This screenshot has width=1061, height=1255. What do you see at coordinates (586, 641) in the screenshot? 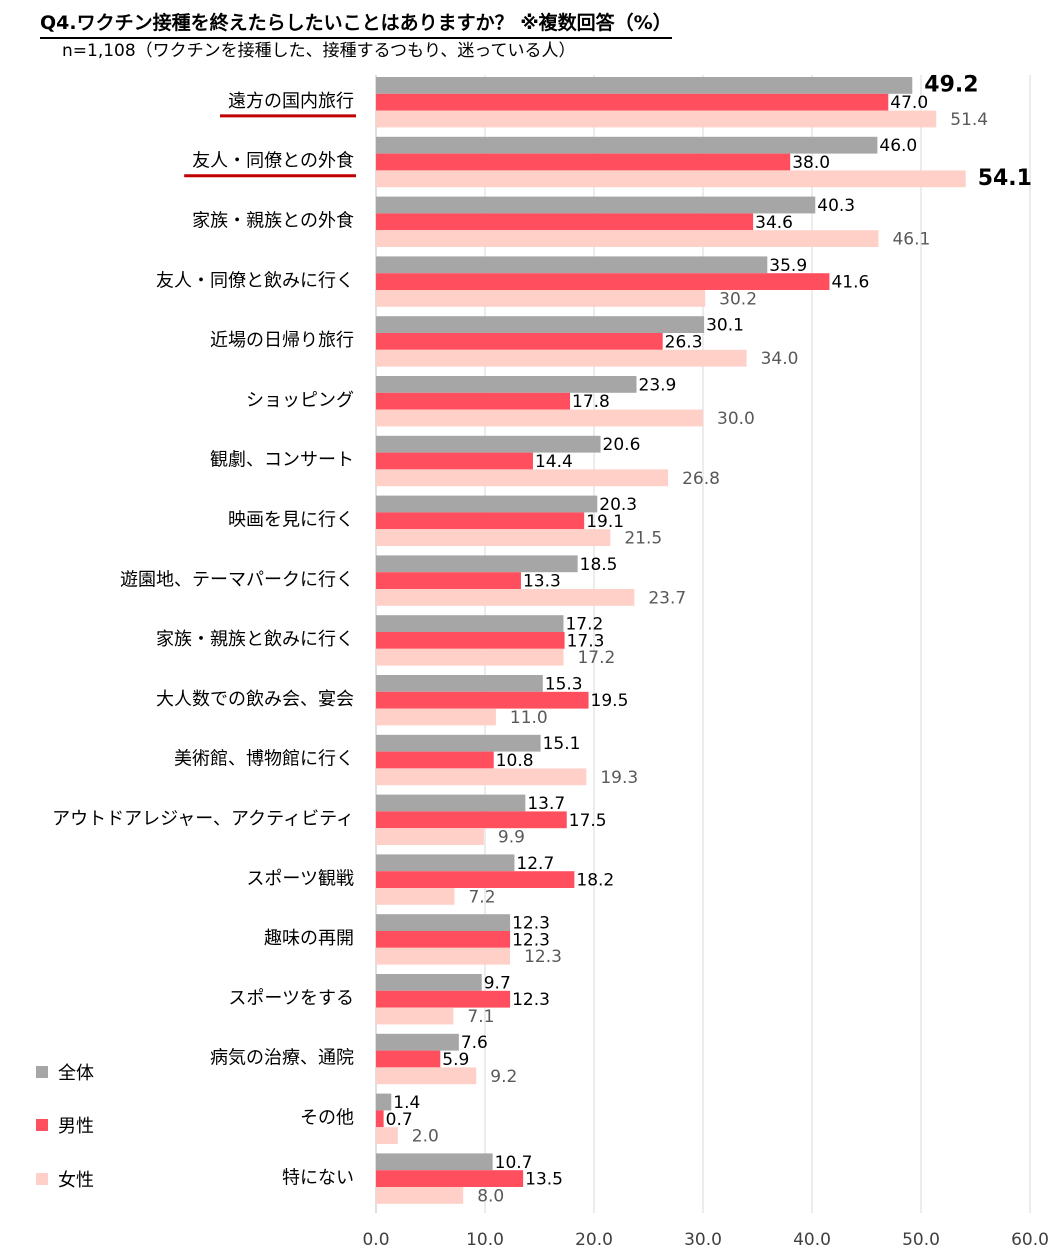
I see `value-label-male-drinking-family: 17.3` at bounding box center [586, 641].